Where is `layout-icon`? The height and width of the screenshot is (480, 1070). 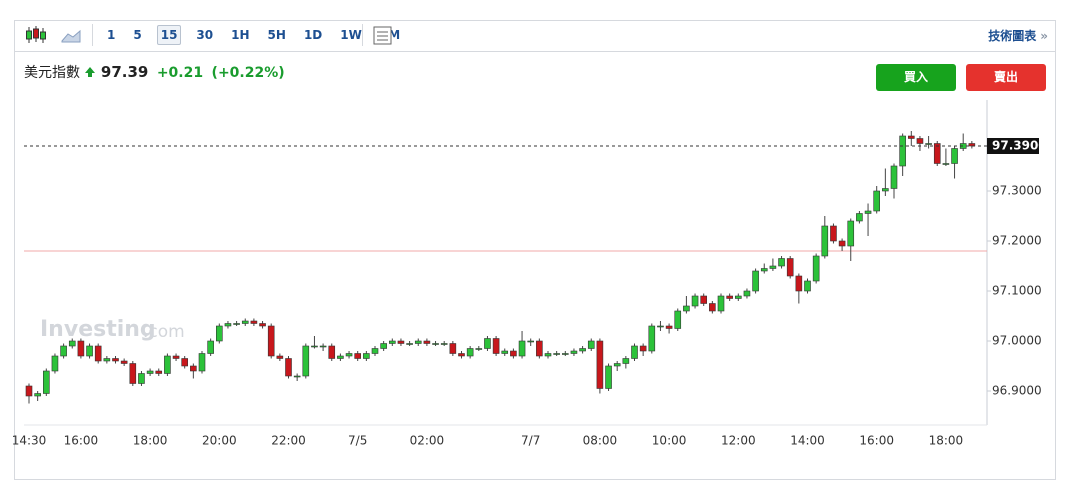 layout-icon is located at coordinates (383, 36).